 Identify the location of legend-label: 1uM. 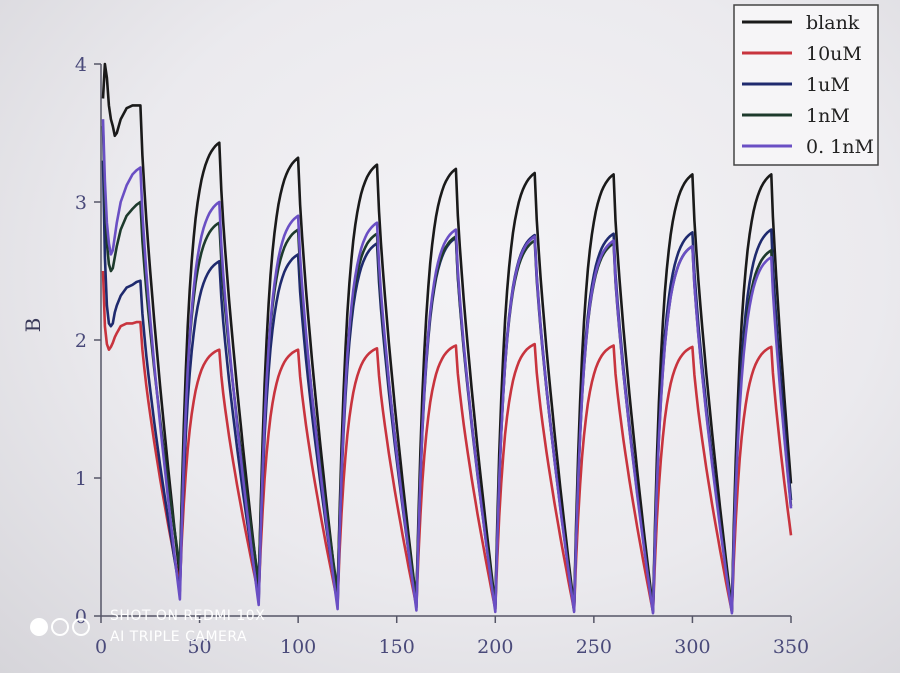
(828, 85).